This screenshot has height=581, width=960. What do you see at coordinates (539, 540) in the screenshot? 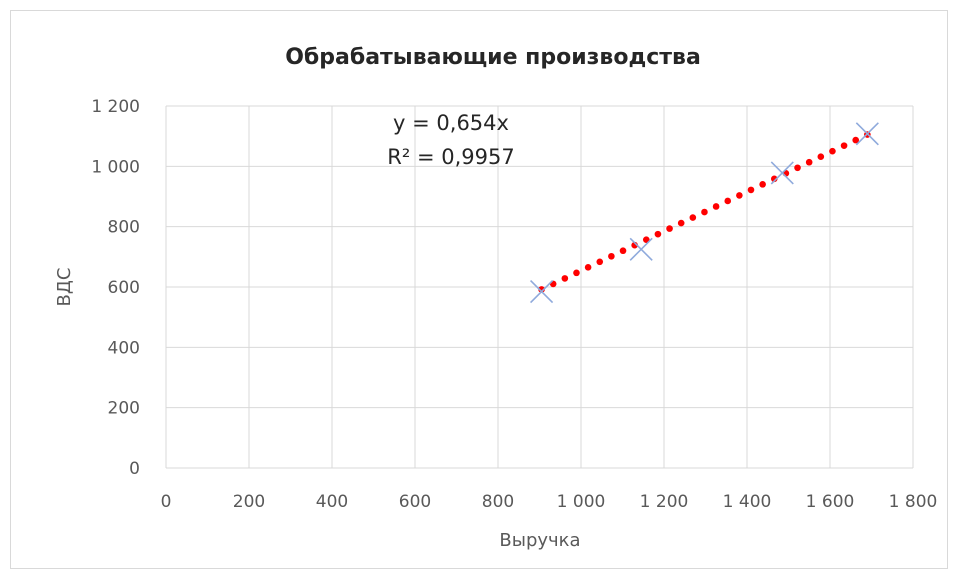
I see `x-axis-label: Выручка` at bounding box center [539, 540].